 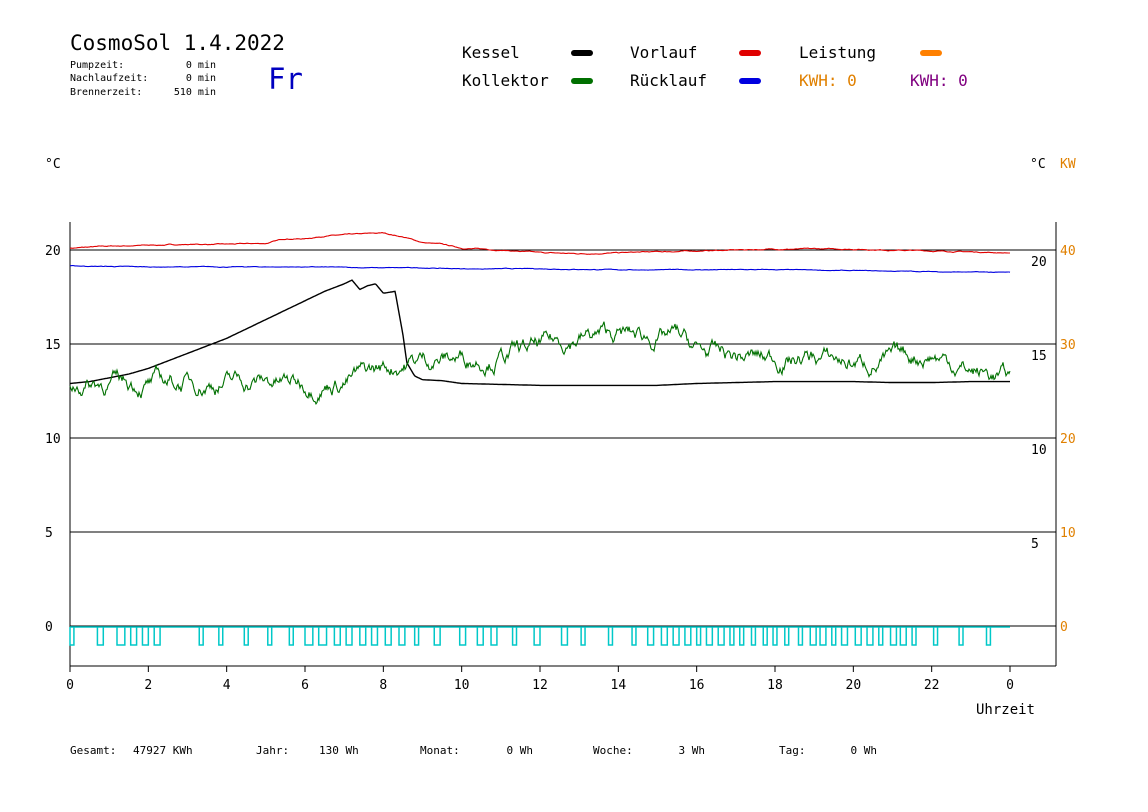 I want to click on brennerzeit-value: 510 min, so click(x=195, y=92).